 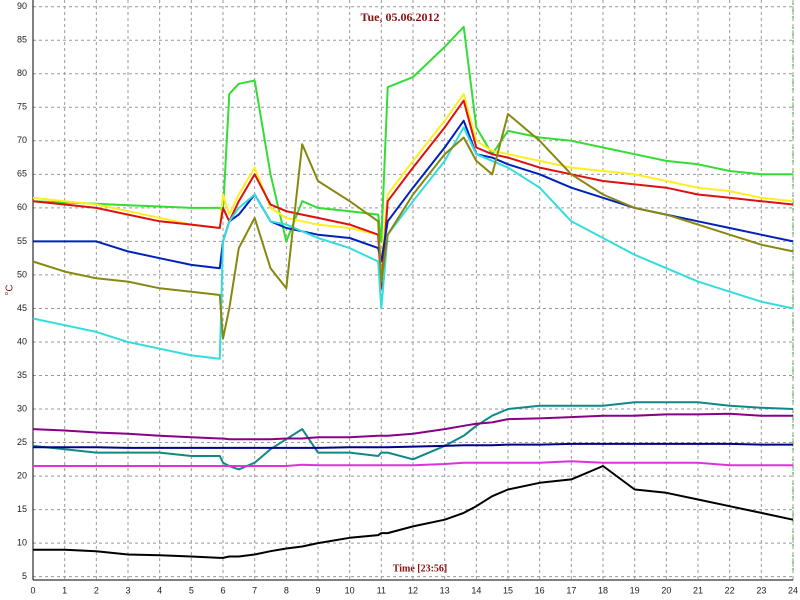 What do you see at coordinates (540, 590) in the screenshot?
I see `x-tick-label: 16` at bounding box center [540, 590].